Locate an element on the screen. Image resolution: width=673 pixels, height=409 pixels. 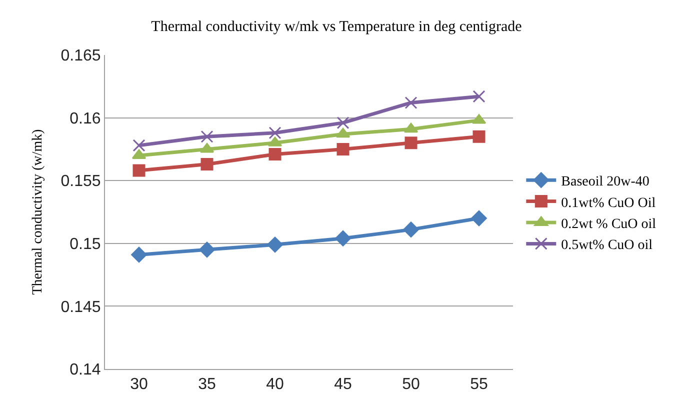
y-tick-label: 0.14 is located at coordinates (85, 370).